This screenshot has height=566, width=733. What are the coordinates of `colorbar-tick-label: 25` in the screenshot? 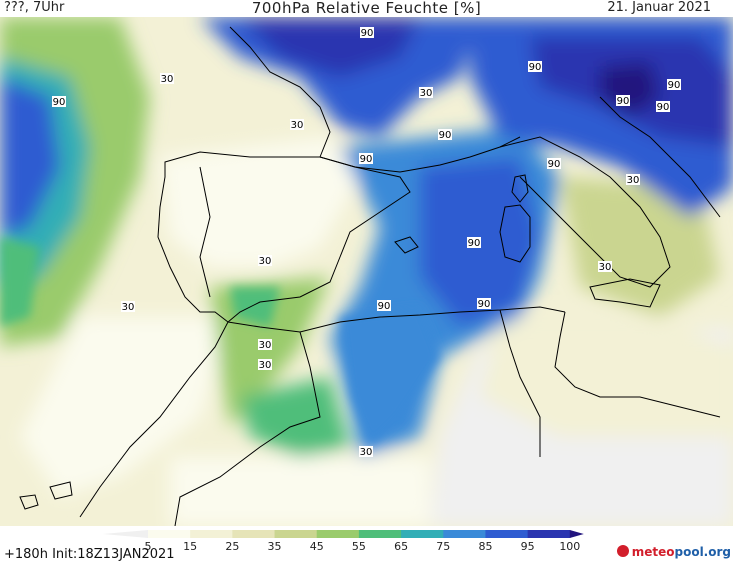 It's located at (232, 546).